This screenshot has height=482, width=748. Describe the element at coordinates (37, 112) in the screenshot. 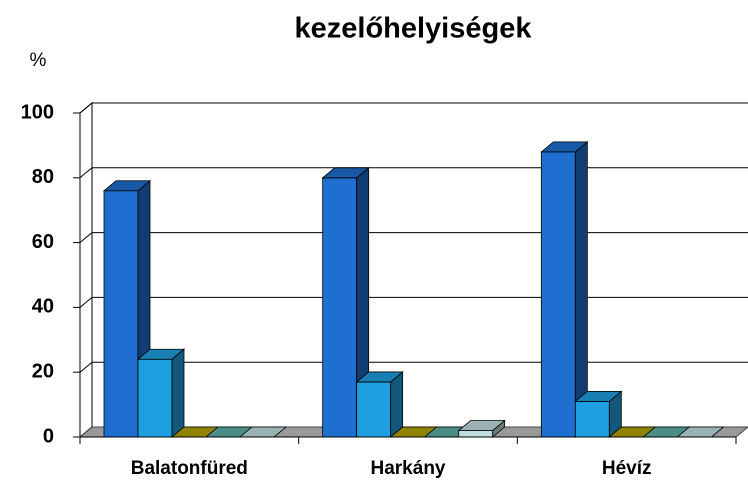

I see `y-tick-label: 100` at that location.